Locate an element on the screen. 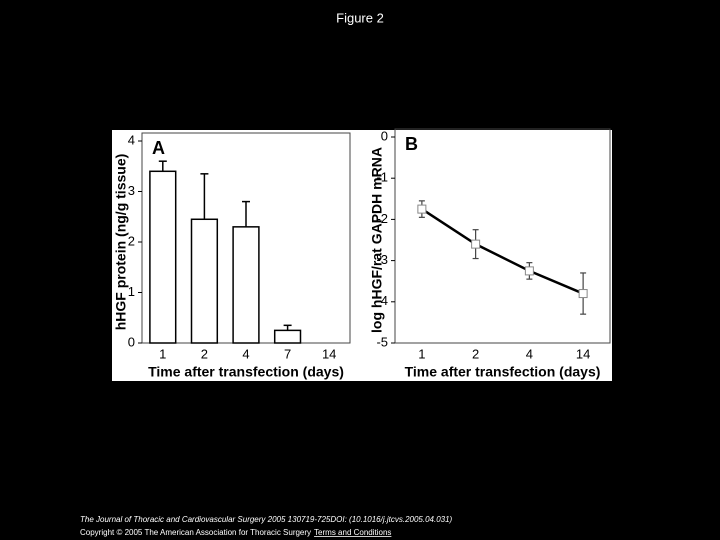 The width and height of the screenshot is (720, 540). plot-frame is located at coordinates (502, 236).